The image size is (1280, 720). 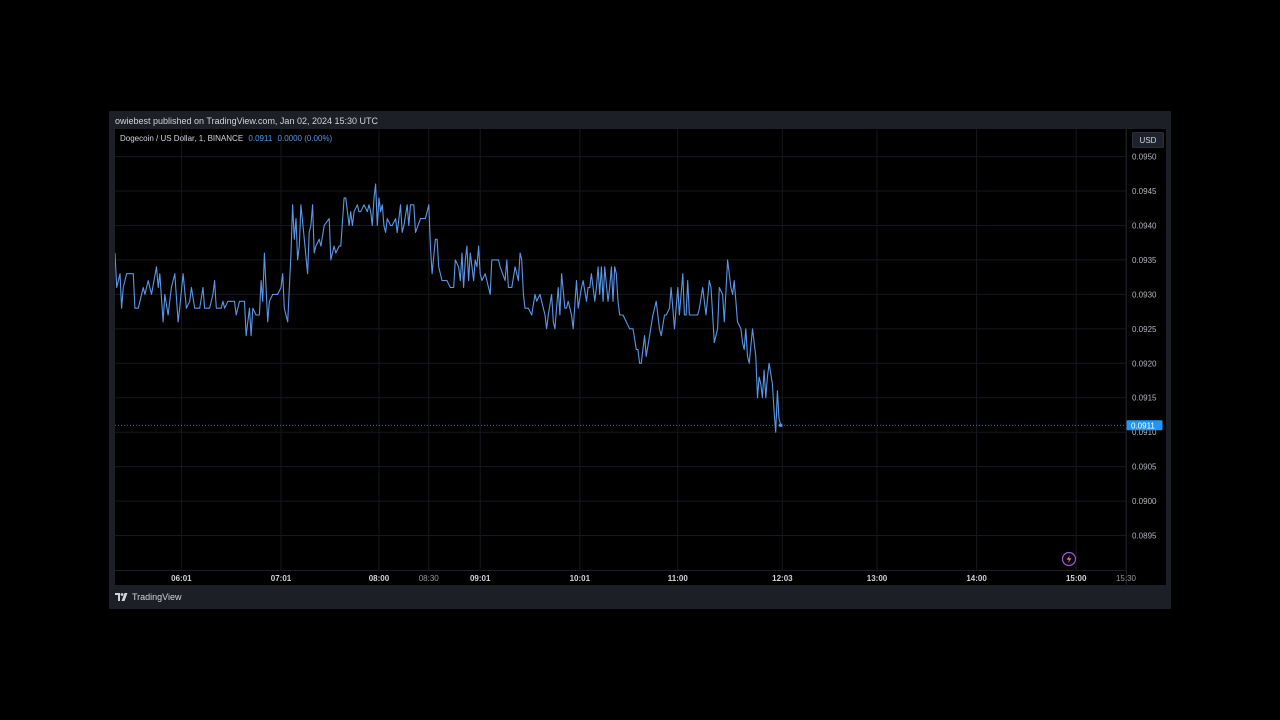 What do you see at coordinates (1144, 329) in the screenshot?
I see `y-tick-label: 0.0925` at bounding box center [1144, 329].